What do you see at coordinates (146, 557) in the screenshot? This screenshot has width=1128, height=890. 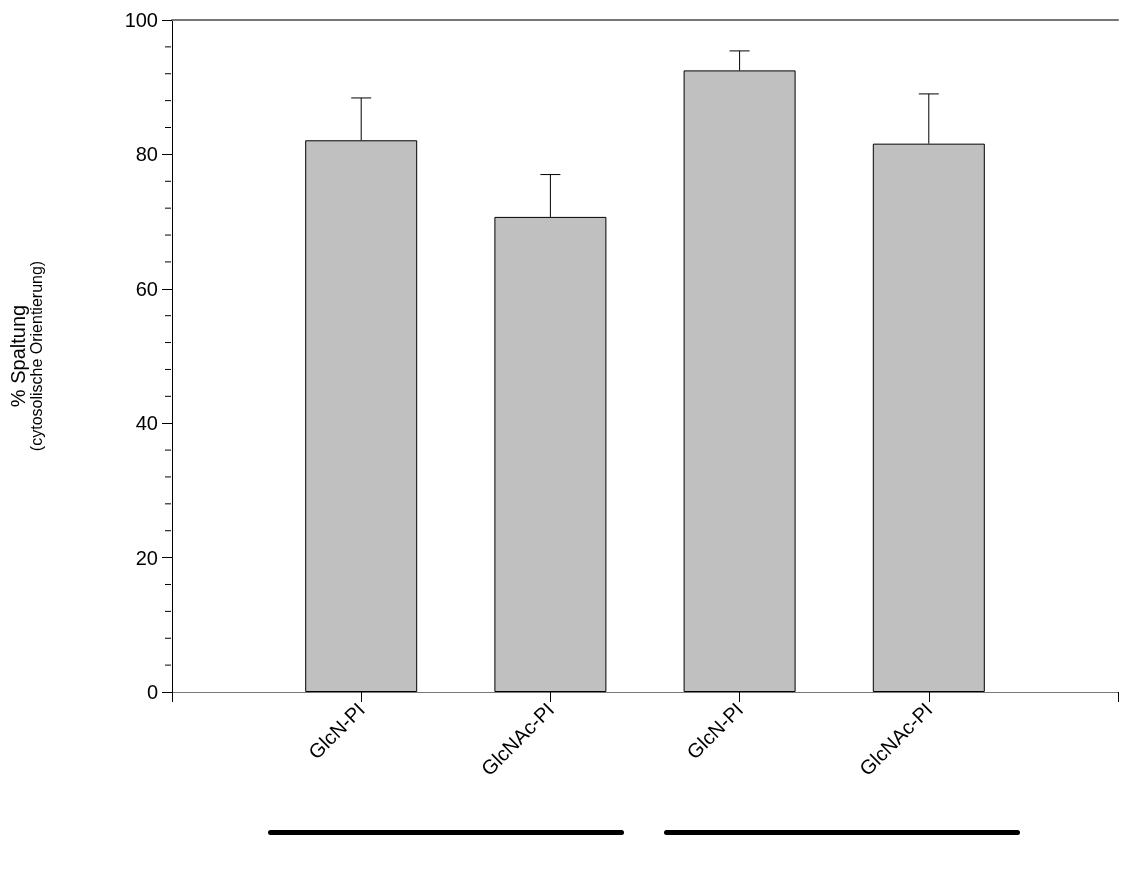 I see `y-tick-label: 20` at bounding box center [146, 557].